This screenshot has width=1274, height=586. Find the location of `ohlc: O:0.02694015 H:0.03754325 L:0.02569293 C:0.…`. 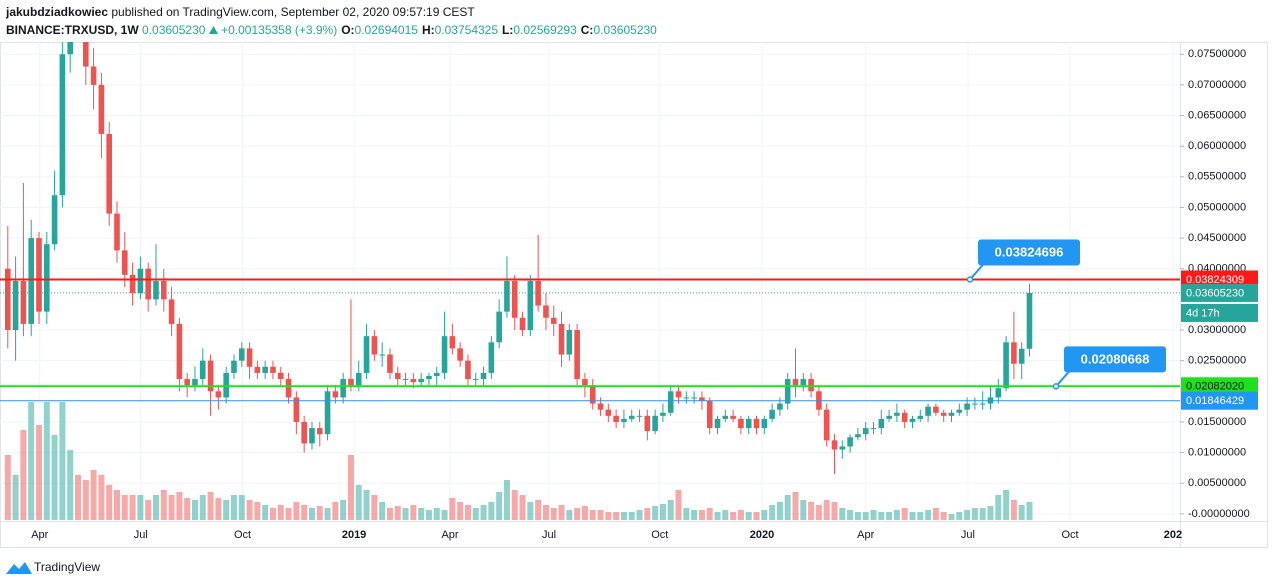

ohlc: O:0.02694015 H:0.03754325 L:0.02569293 C:0.… is located at coordinates (497, 30).